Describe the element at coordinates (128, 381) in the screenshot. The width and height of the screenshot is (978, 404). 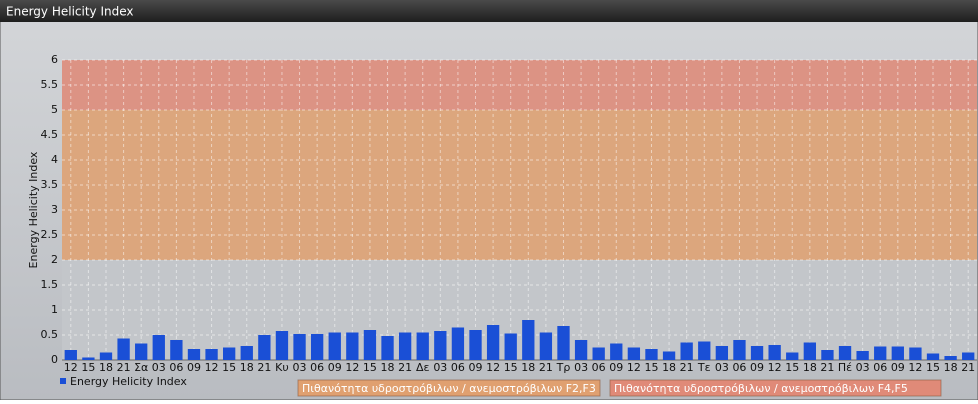
I see `legend-label: Energy Helicity Index` at that location.